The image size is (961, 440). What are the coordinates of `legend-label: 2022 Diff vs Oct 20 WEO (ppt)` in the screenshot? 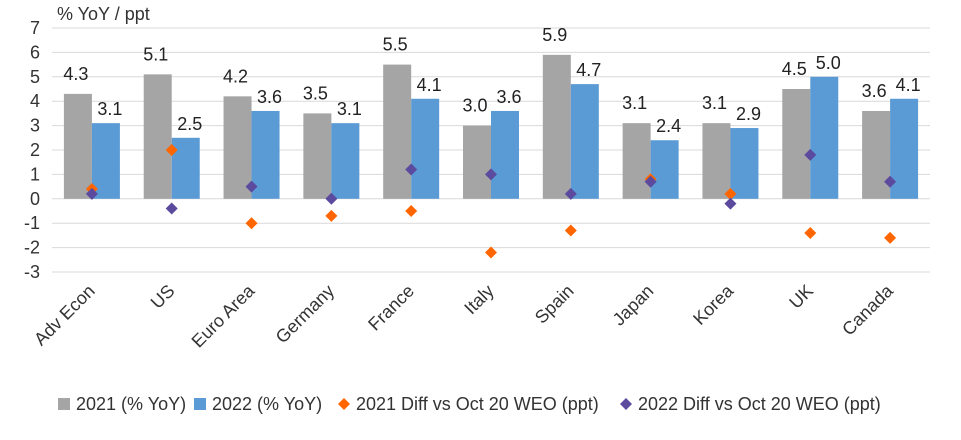 It's located at (759, 404).